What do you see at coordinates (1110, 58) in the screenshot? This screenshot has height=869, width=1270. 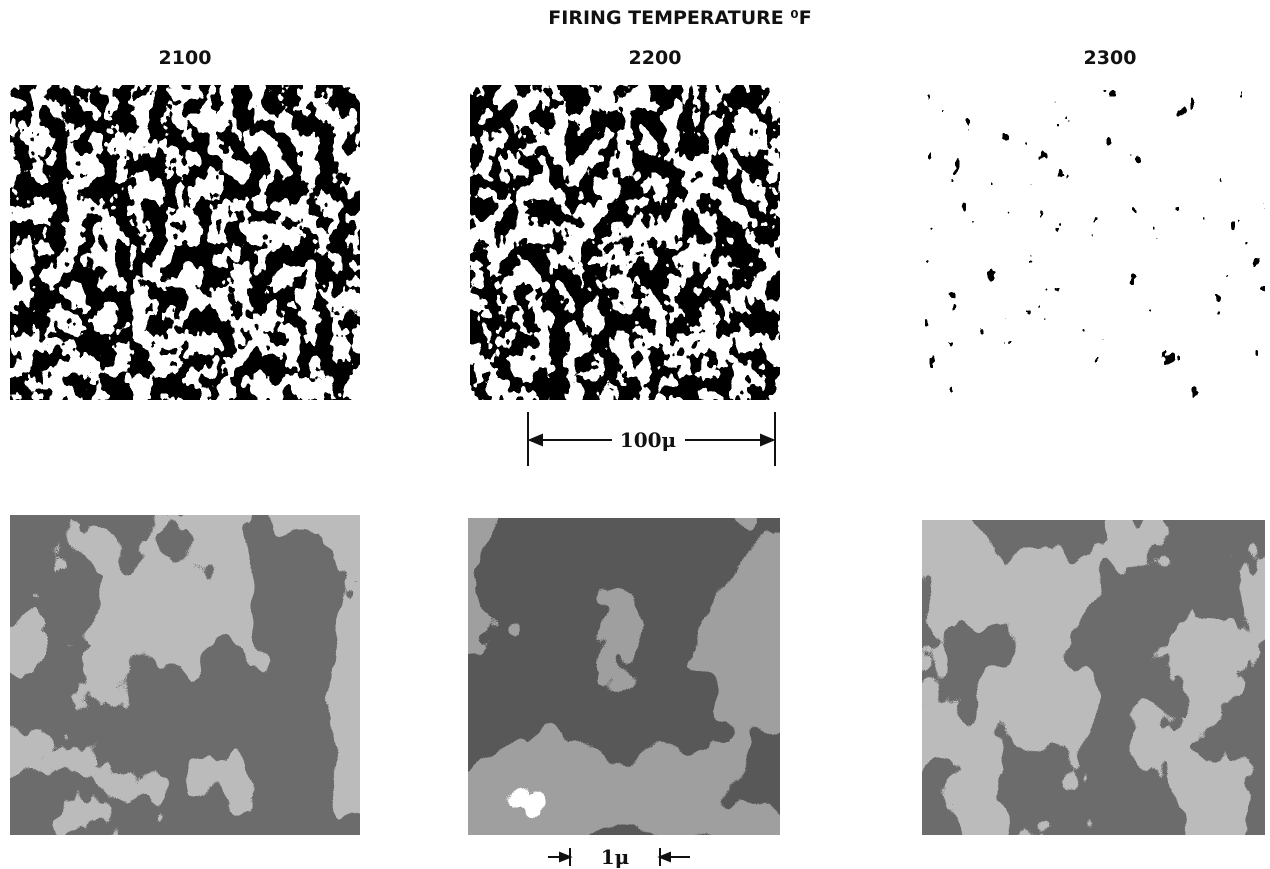 I see `column-label: 2300` at bounding box center [1110, 58].